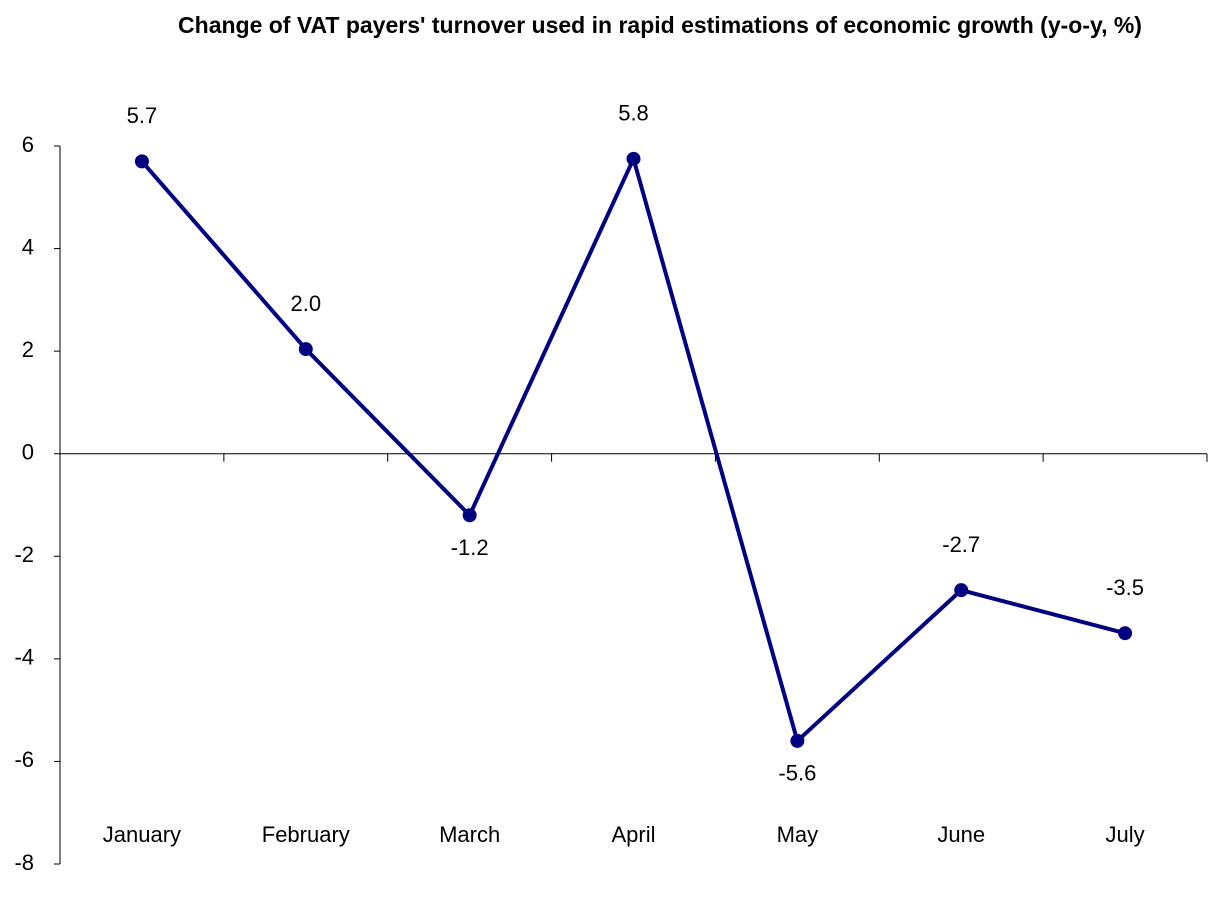 Image resolution: width=1212 pixels, height=913 pixels. I want to click on x-tick-label: February, so click(306, 834).